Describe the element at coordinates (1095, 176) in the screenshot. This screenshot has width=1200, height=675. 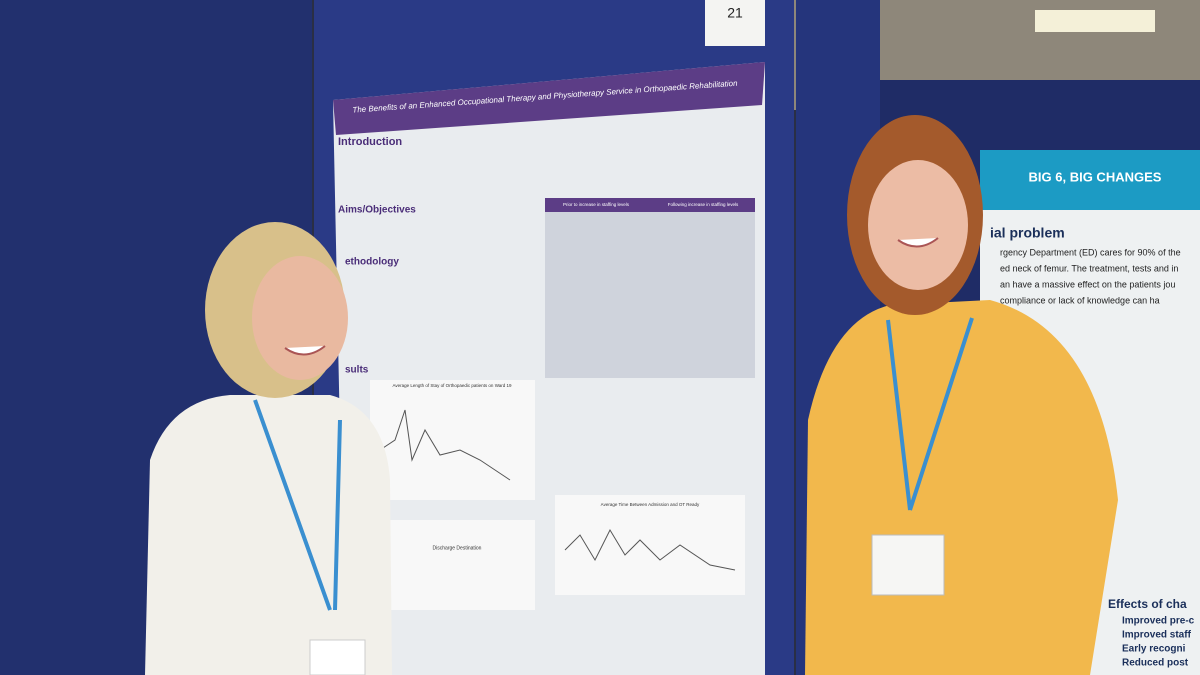
I see `right-poster-title: BIG 6, BIG CHANGES` at that location.